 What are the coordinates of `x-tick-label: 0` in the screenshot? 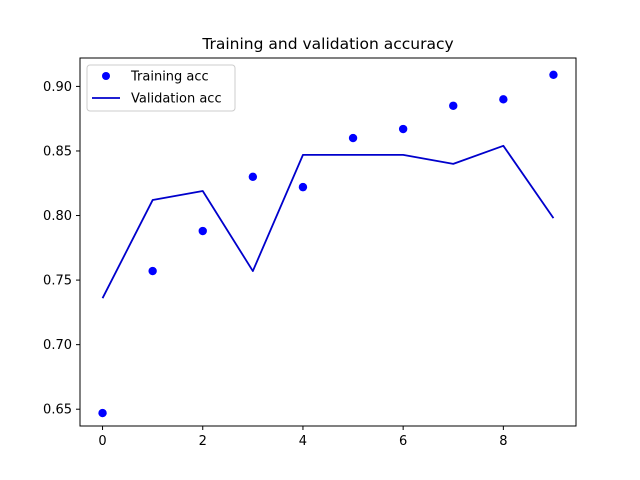 It's located at (102, 441).